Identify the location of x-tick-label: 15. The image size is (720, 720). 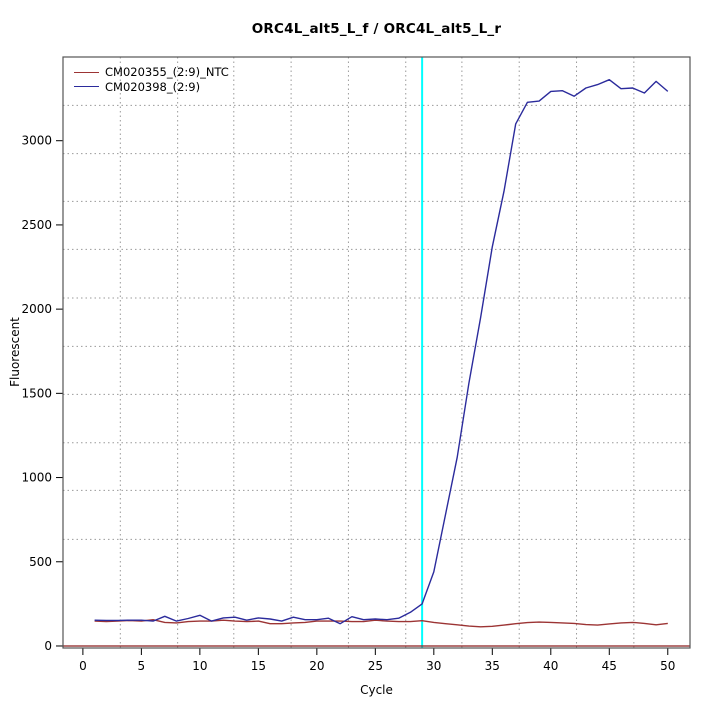
(258, 666).